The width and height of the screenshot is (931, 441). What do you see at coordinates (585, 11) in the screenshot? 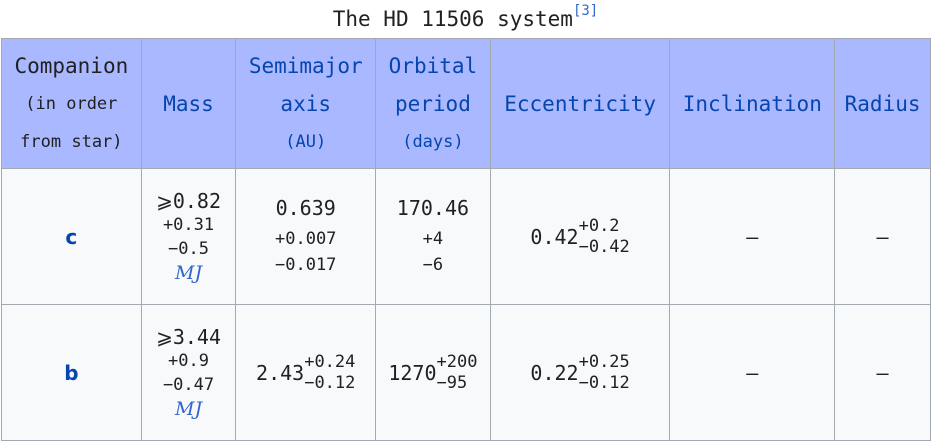
I see `reference-link: [3]` at bounding box center [585, 11].